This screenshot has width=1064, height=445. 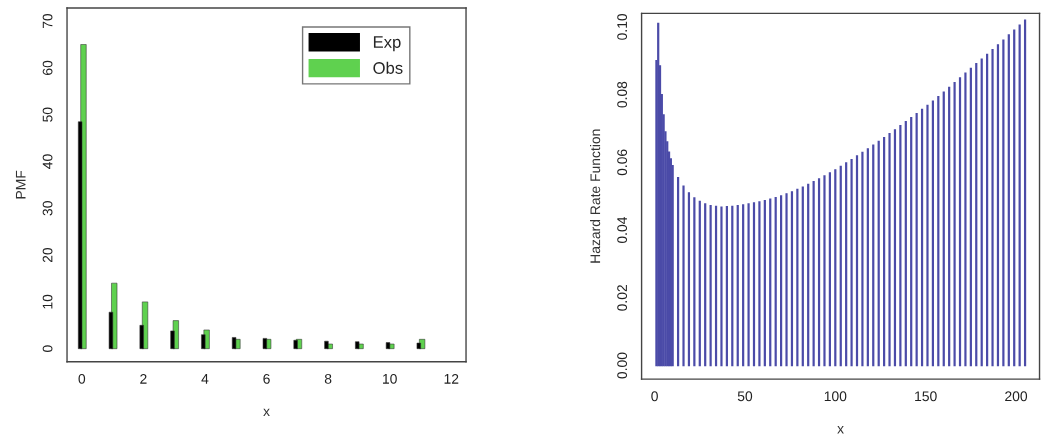 What do you see at coordinates (622, 26) in the screenshot?
I see `y-tick-label: 0.10` at bounding box center [622, 26].